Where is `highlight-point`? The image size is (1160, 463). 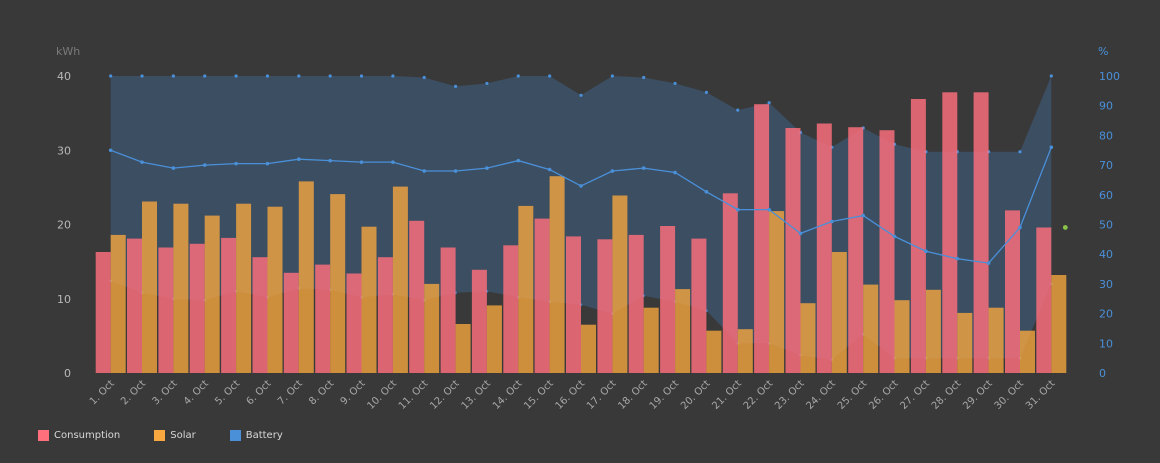 highlight-point is located at coordinates (1065, 227).